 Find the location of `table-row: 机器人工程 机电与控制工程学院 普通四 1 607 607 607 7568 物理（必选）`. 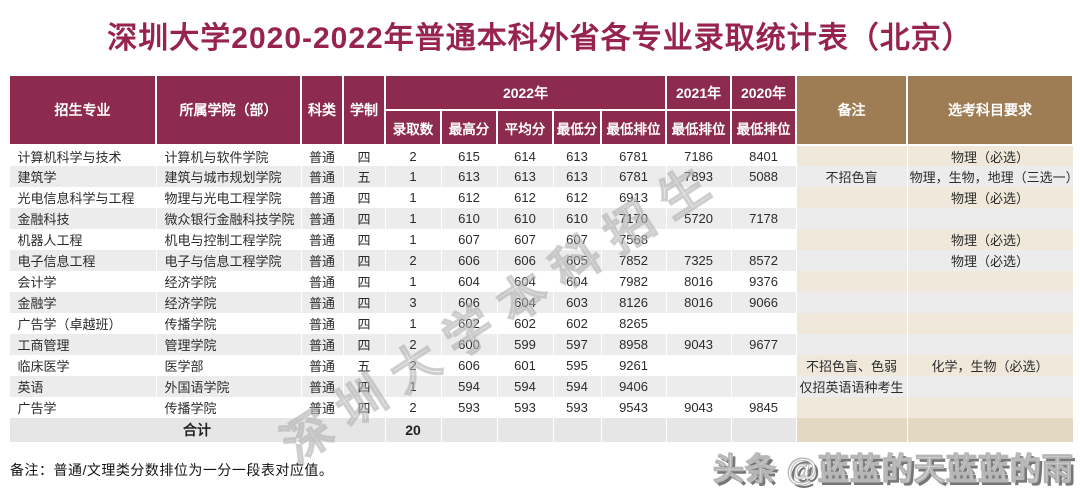

table-row: 机器人工程 机电与控制工程学院 普通四 1 607 607 607 7568 物理（必选） is located at coordinates (541, 239).